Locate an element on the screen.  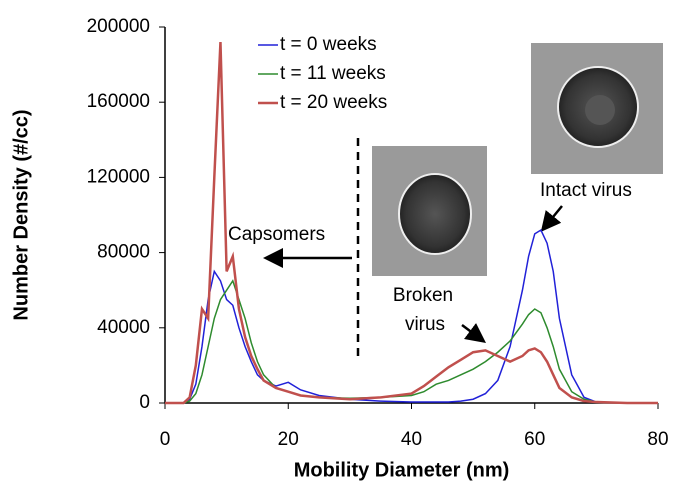
y-tick-label: 40000 is located at coordinates (123, 327).